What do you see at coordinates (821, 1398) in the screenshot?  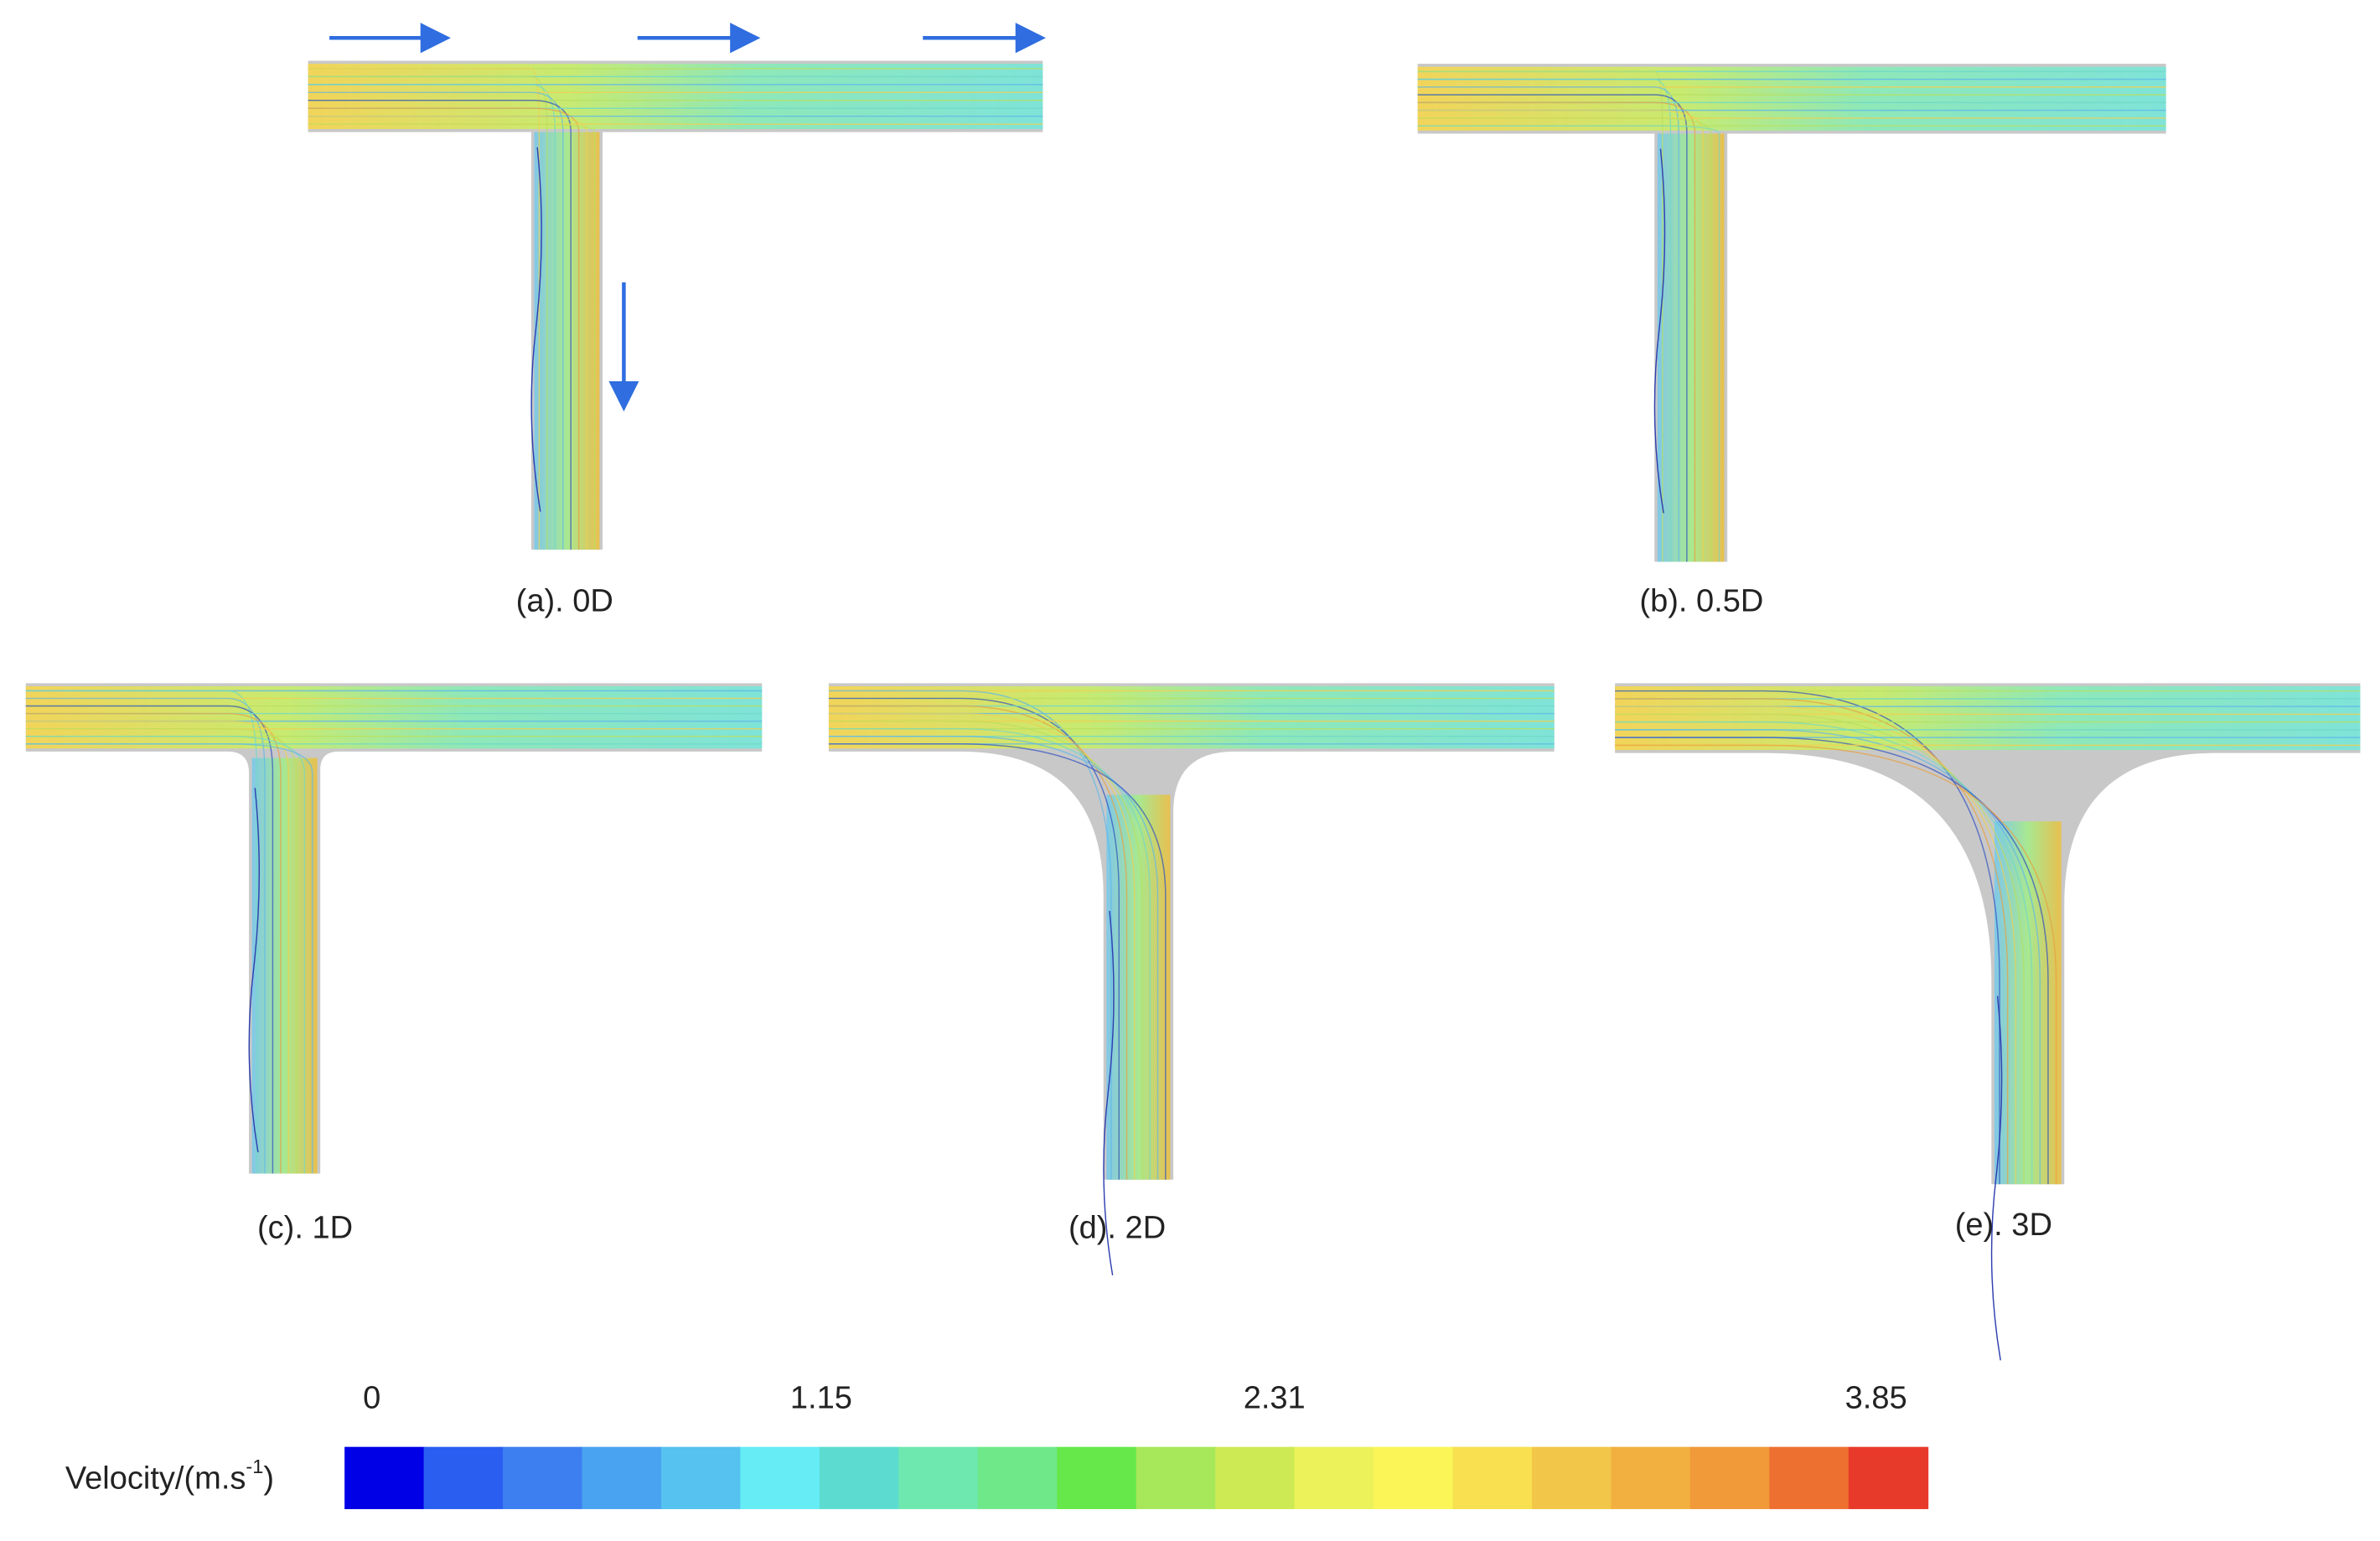 I see `colorbar-tick-label: 1.15` at bounding box center [821, 1398].